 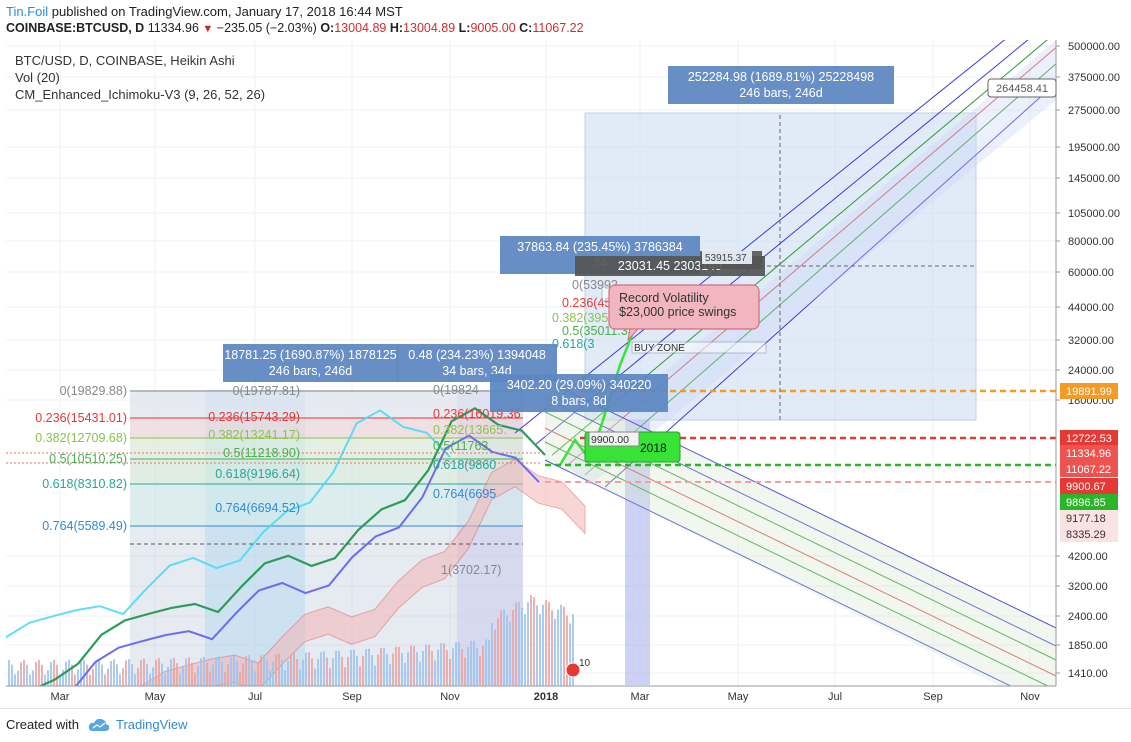 What do you see at coordinates (565, 725) in the screenshot?
I see `footer: Created with TradingView` at bounding box center [565, 725].